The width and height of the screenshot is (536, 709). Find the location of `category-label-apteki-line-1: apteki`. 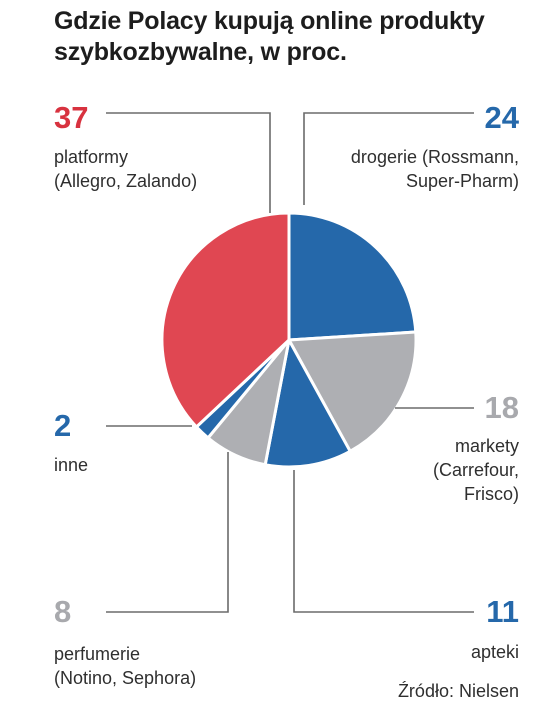

category-label-apteki-line-1: apteki is located at coordinates (495, 652).